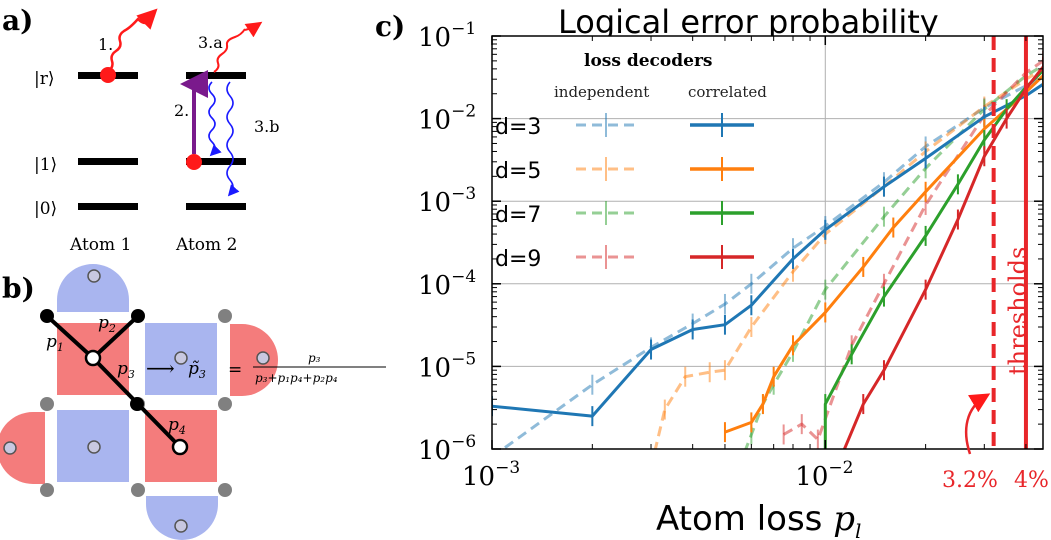 The image size is (1051, 540). Describe the element at coordinates (229, 50) in the screenshot. I see `atom2-decay-wave` at that location.